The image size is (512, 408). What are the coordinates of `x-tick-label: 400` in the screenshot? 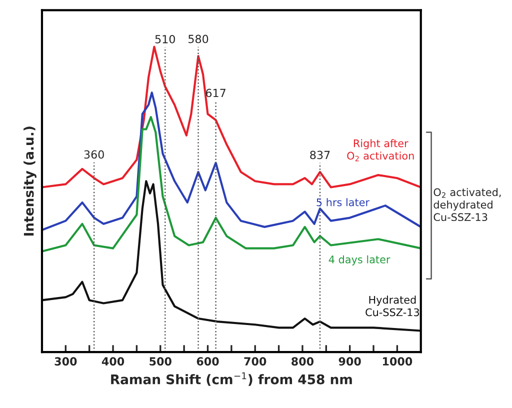 It's located at (113, 361).